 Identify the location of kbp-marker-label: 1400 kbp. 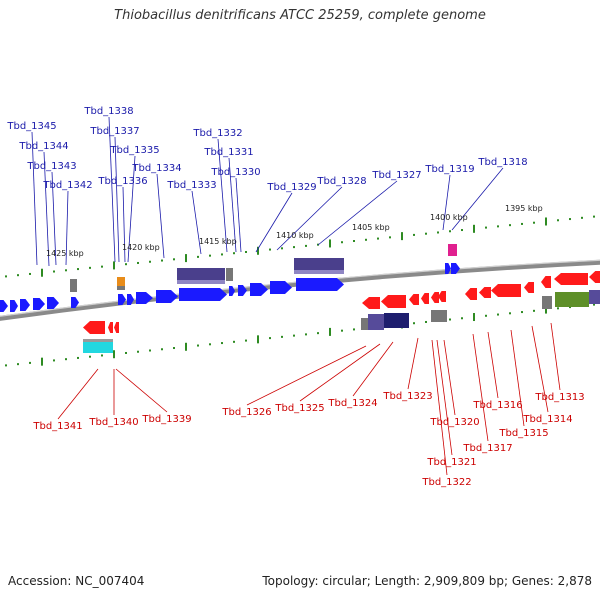
(449, 217).